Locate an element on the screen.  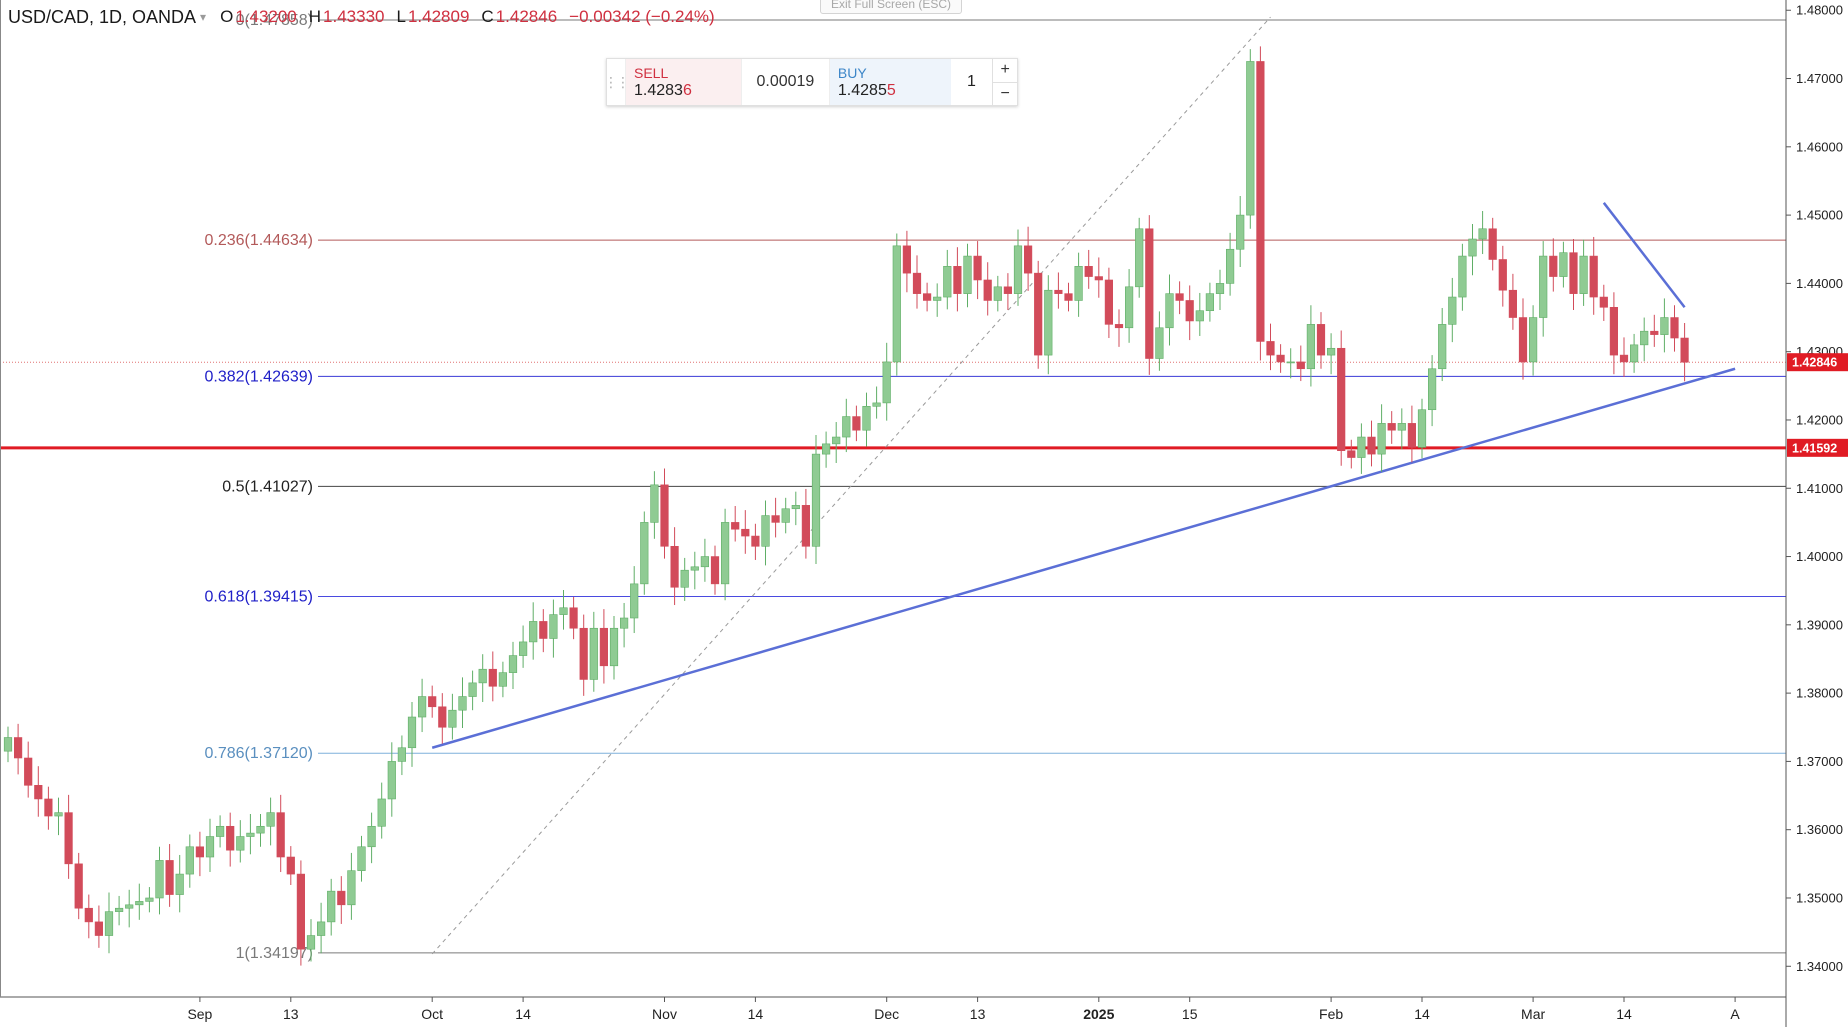
y-tick-label-6: 1.42000 is located at coordinates (1819, 419).